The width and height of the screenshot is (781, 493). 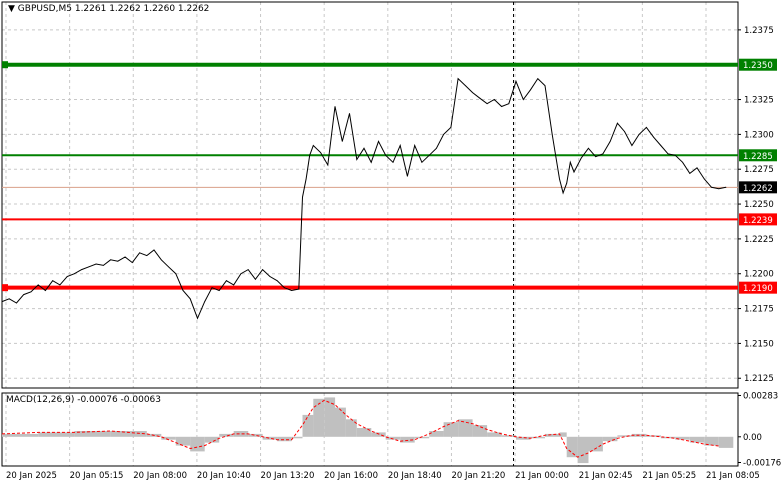 I want to click on x-tick-label: 21 Jan 00:00, so click(x=542, y=476).